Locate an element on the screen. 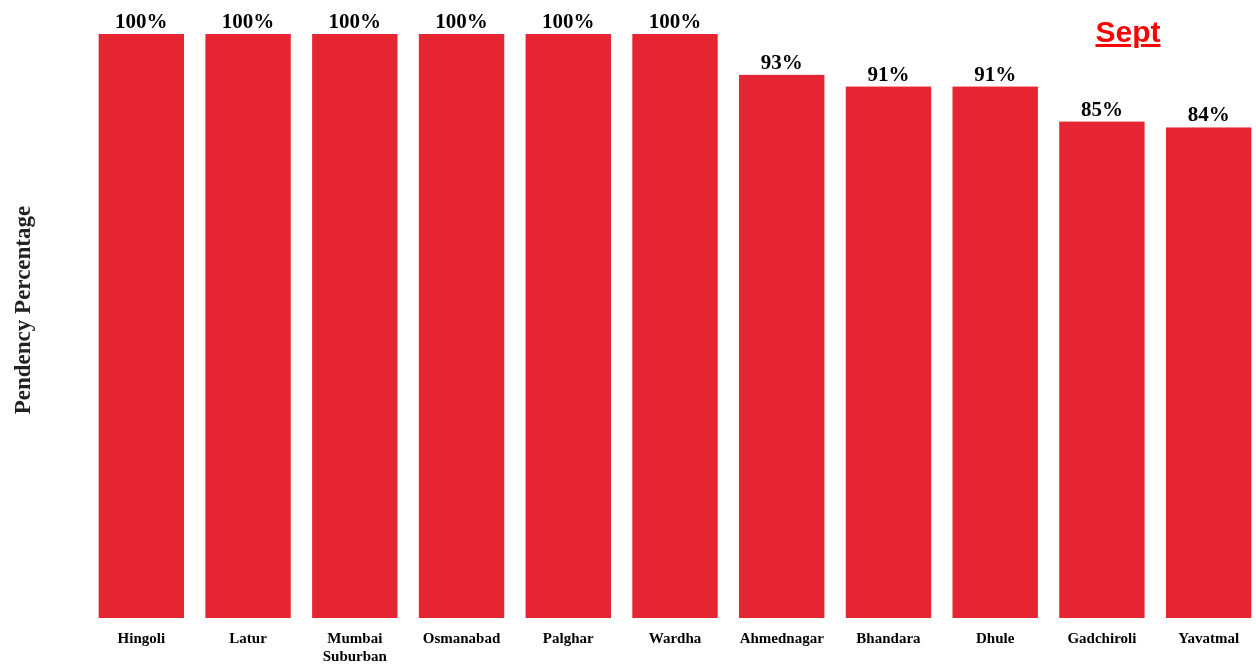  x-tick-label: Bhandara is located at coordinates (889, 638).